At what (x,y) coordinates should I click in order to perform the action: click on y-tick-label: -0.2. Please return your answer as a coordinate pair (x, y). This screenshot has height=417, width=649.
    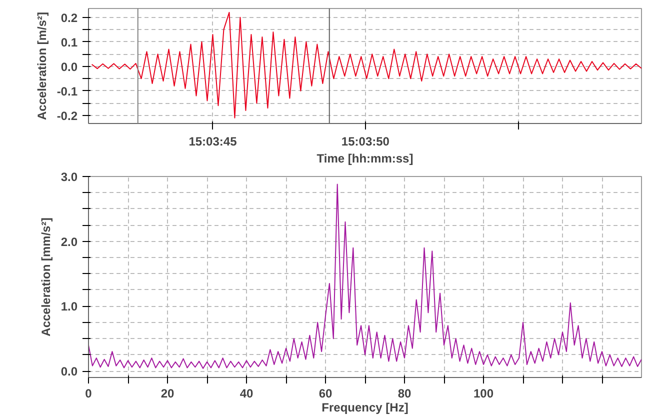
    Looking at the image, I should click on (67, 115).